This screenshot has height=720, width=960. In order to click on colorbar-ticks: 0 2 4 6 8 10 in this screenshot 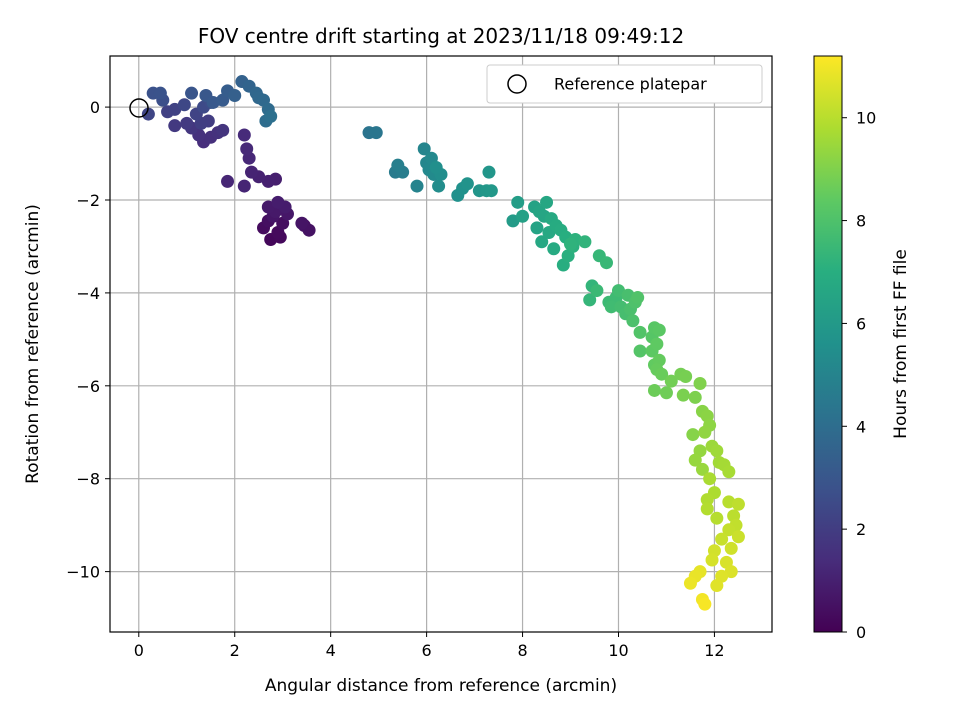, I will do `click(859, 375)`.